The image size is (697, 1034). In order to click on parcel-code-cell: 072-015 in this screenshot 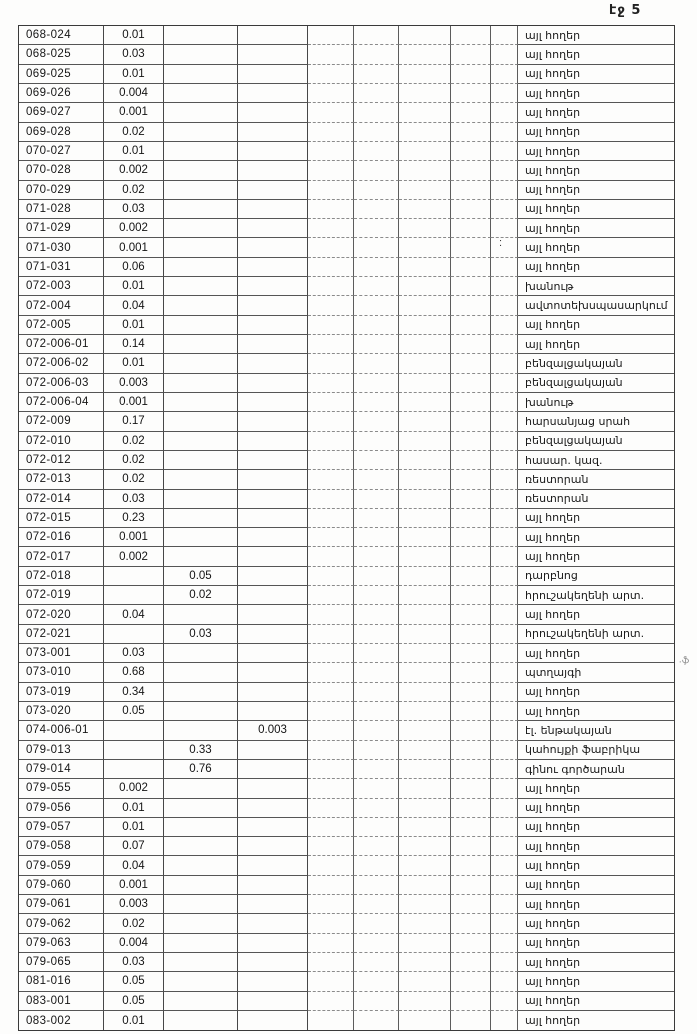, I will do `click(61, 518)`.